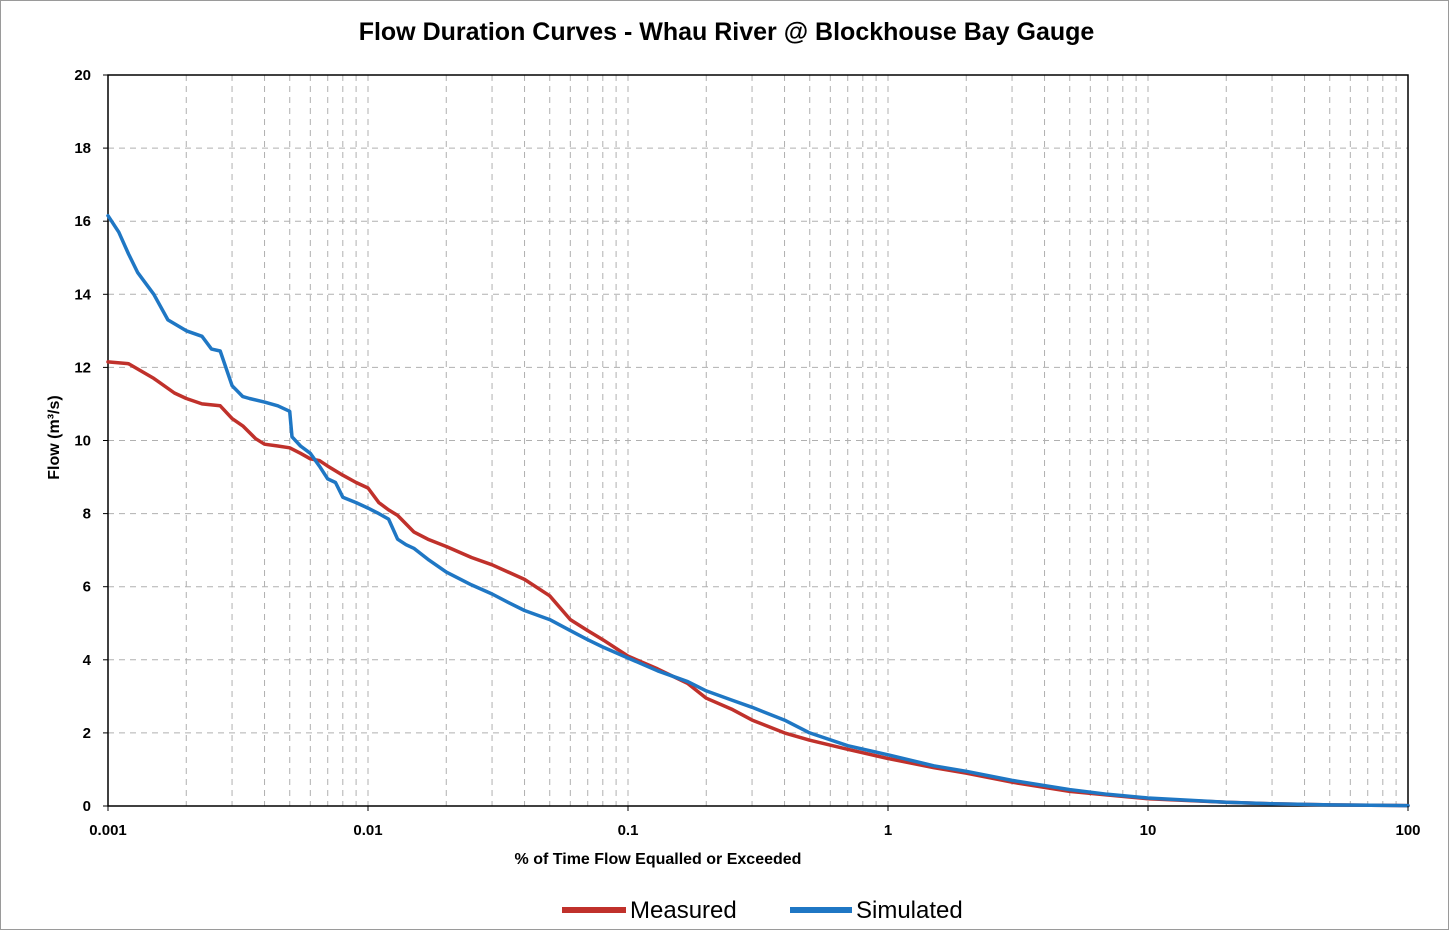 The image size is (1453, 932). I want to click on y-tick-label: 4, so click(87, 660).